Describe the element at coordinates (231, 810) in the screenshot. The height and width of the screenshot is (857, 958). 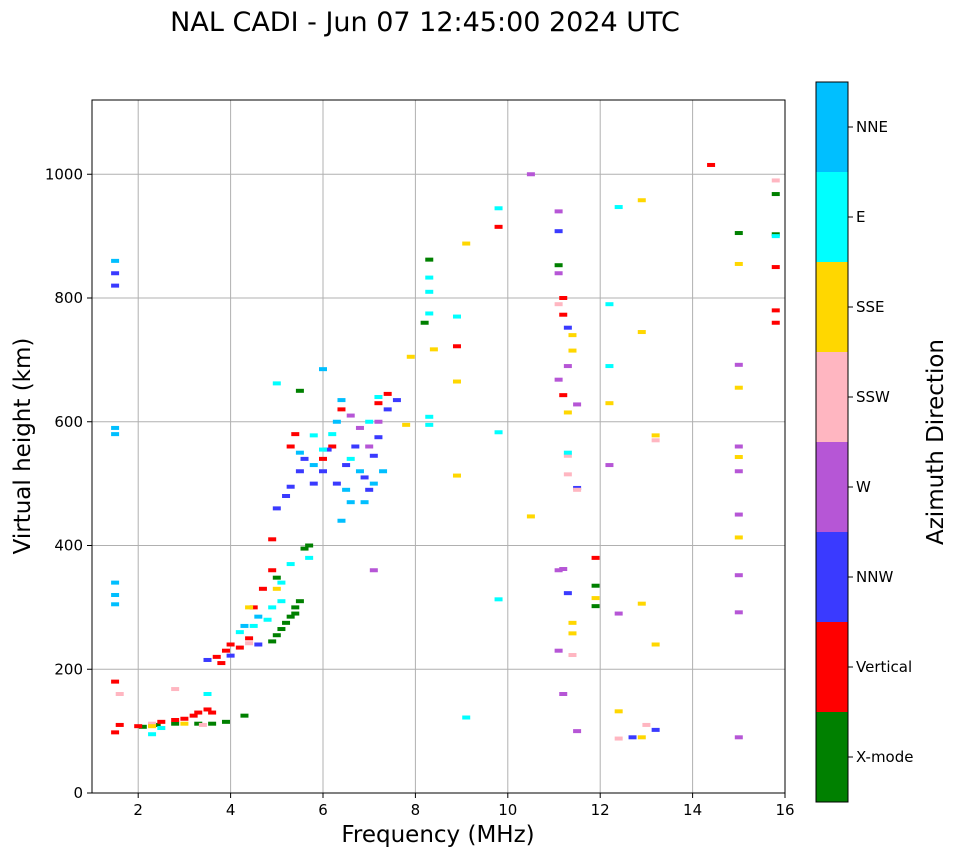
I see `x-tick-label: 4` at that location.